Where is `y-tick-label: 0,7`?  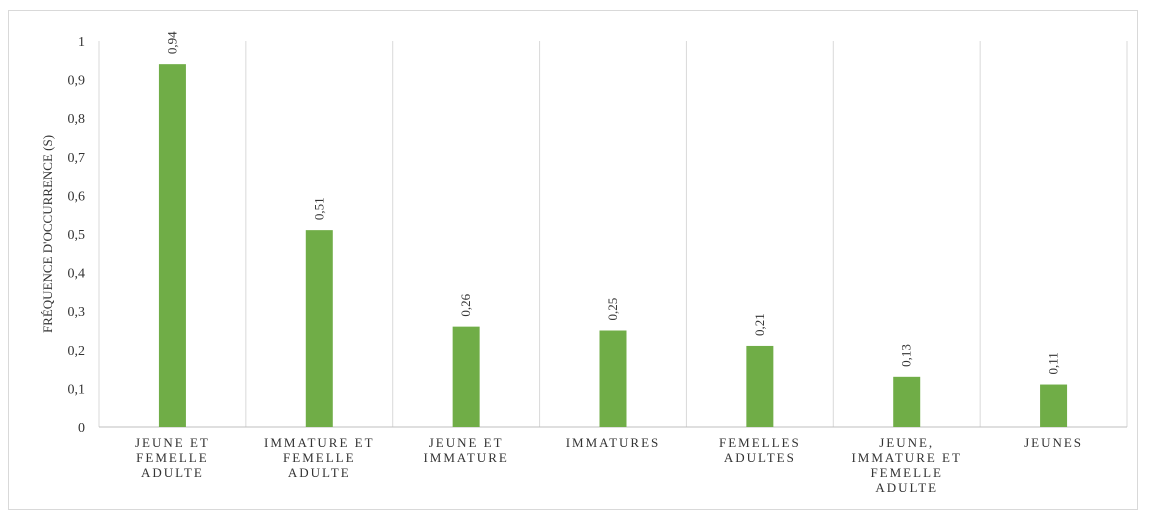 y-tick-label: 0,7 is located at coordinates (77, 158).